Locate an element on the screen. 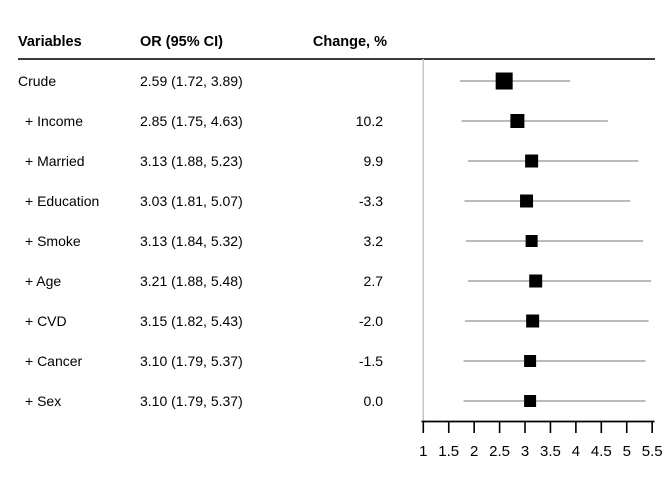  table-row: + CVD 3.15 (1.82, 5.43) -2.0 is located at coordinates (200, 321).